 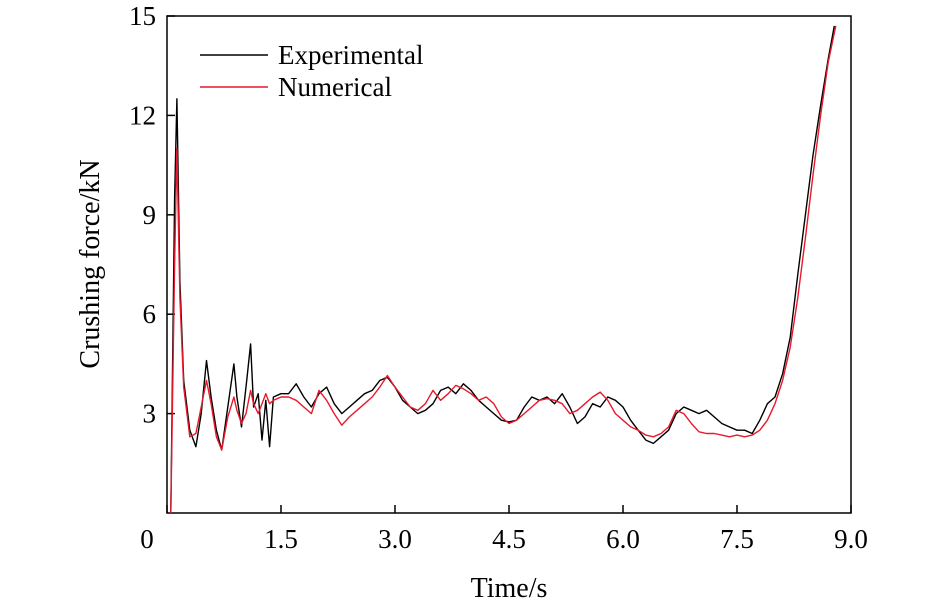 What do you see at coordinates (147, 539) in the screenshot?
I see `x-tick-label: 0` at bounding box center [147, 539].